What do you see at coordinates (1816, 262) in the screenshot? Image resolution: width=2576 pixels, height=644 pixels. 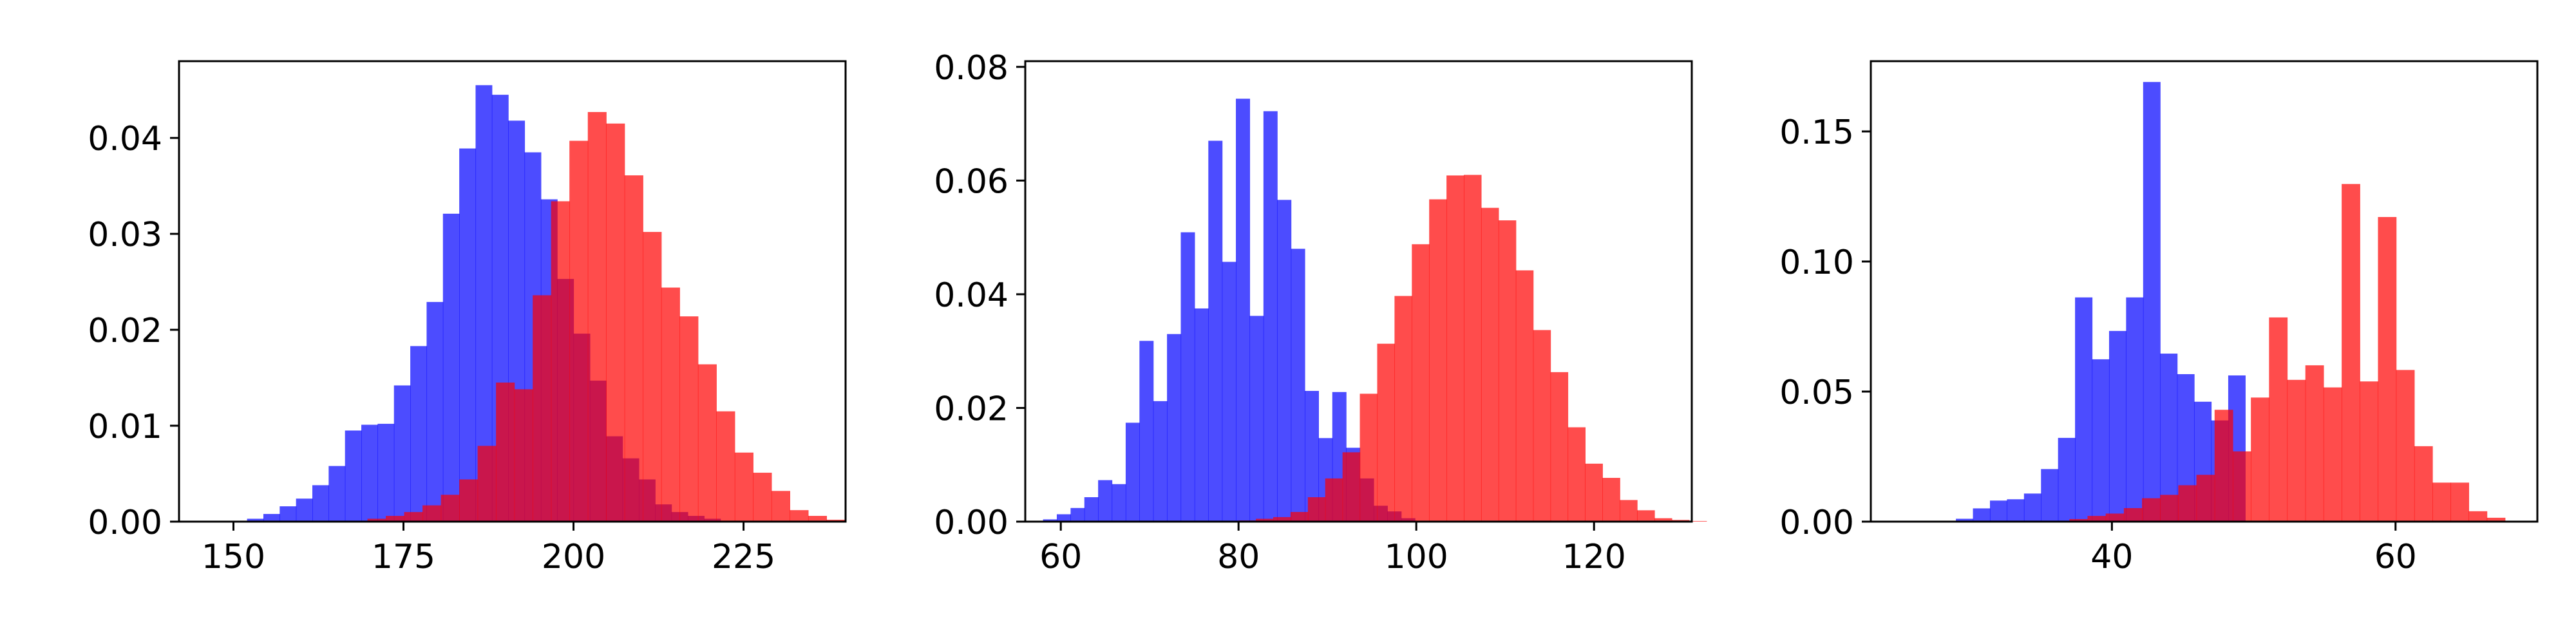 I see `y-tick-label: 0.10` at bounding box center [1816, 262].